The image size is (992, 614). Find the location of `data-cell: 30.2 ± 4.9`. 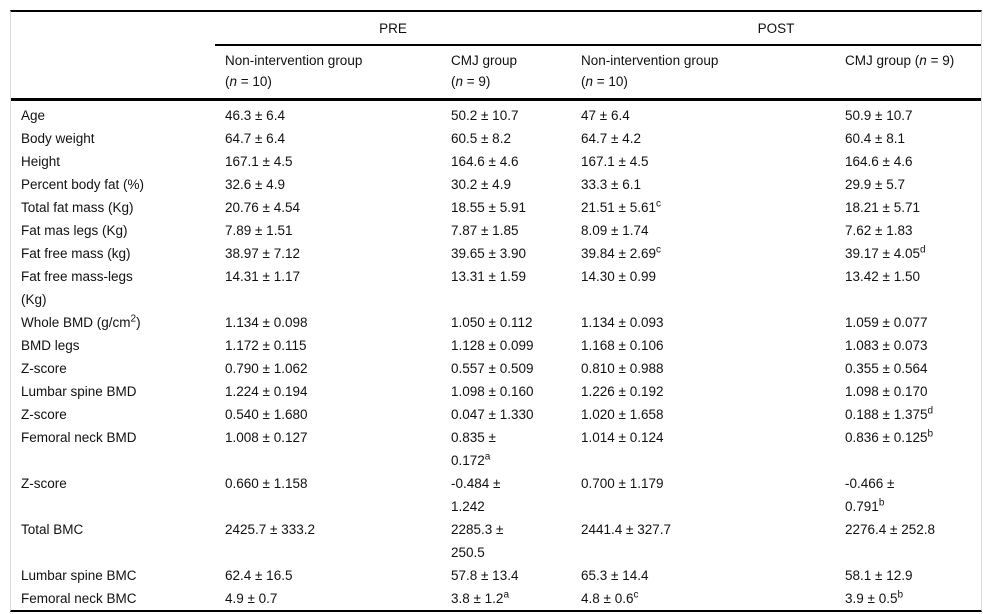

data-cell: 30.2 ± 4.9 is located at coordinates (481, 184).